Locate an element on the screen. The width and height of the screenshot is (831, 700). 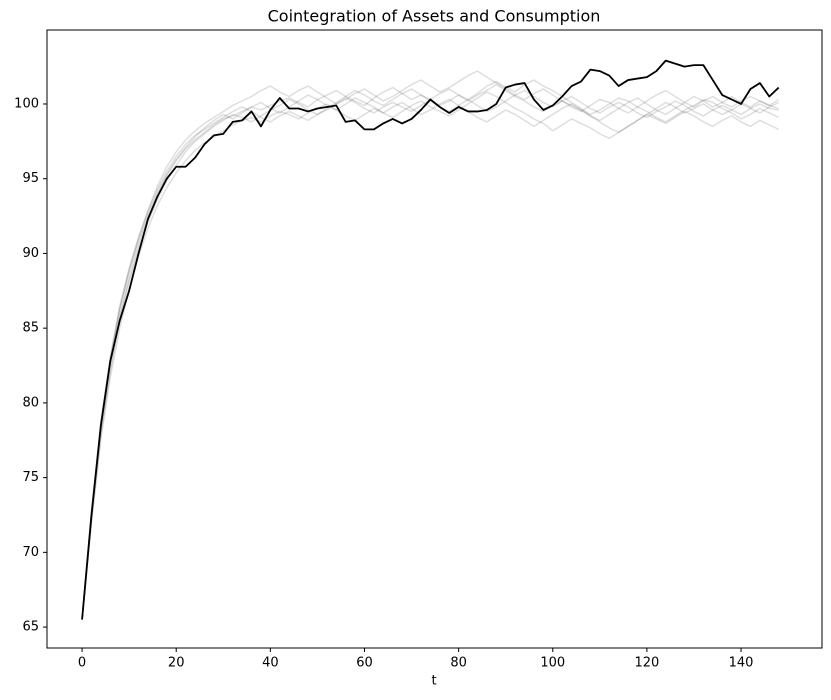
x-tick-label: 0 is located at coordinates (82, 663).